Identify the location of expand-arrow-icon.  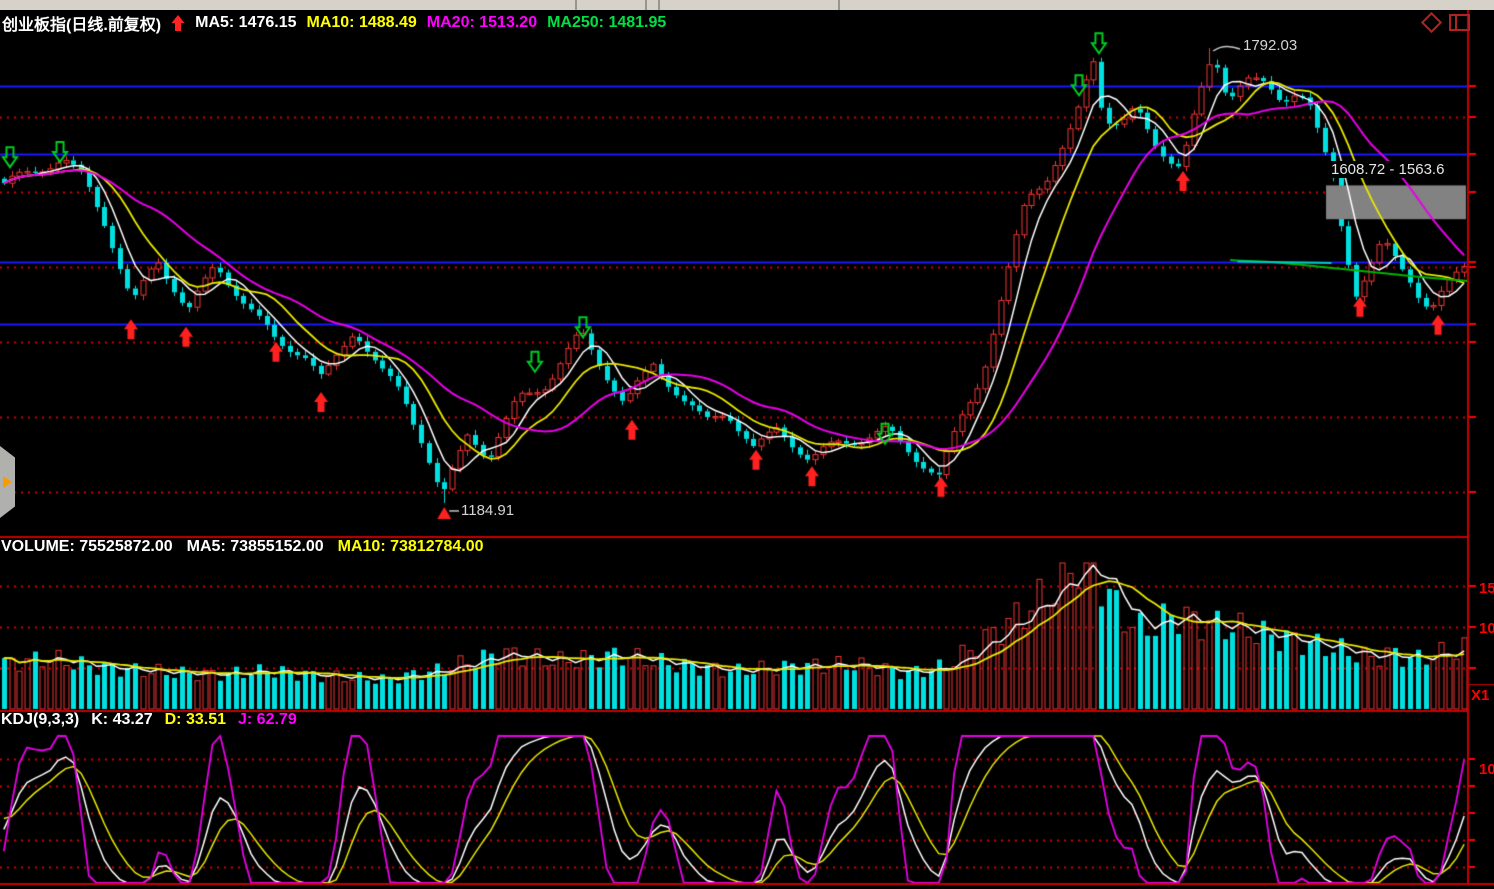
(7, 482).